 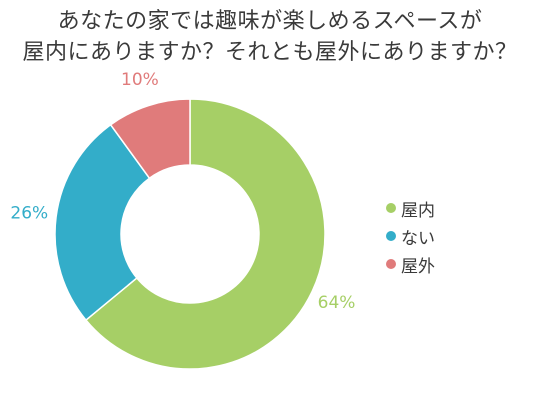 What do you see at coordinates (29, 214) in the screenshot?
I see `data-label-none: 26%` at bounding box center [29, 214].